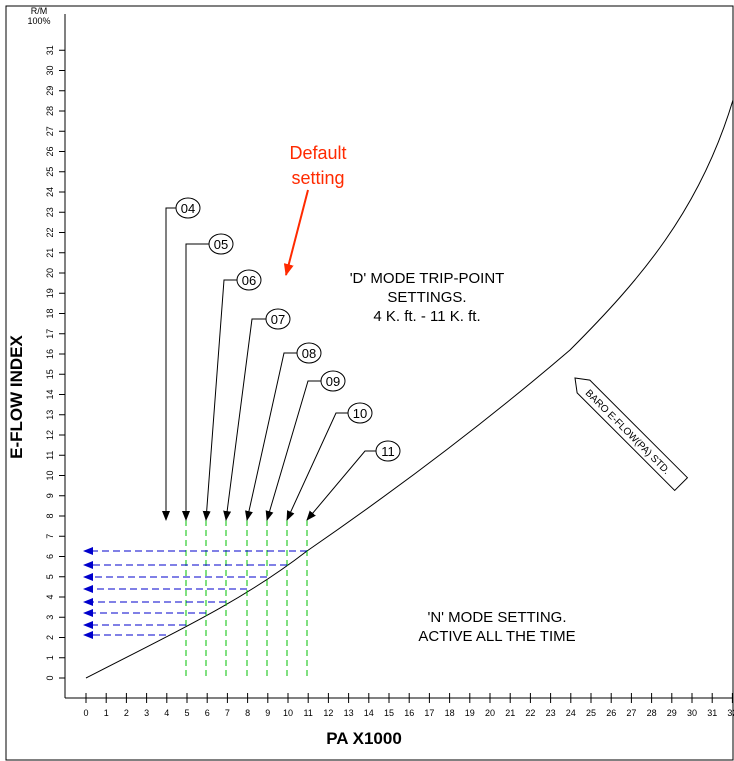  What do you see at coordinates (50, 536) in the screenshot?
I see `y-tick-label-7: 7` at bounding box center [50, 536].